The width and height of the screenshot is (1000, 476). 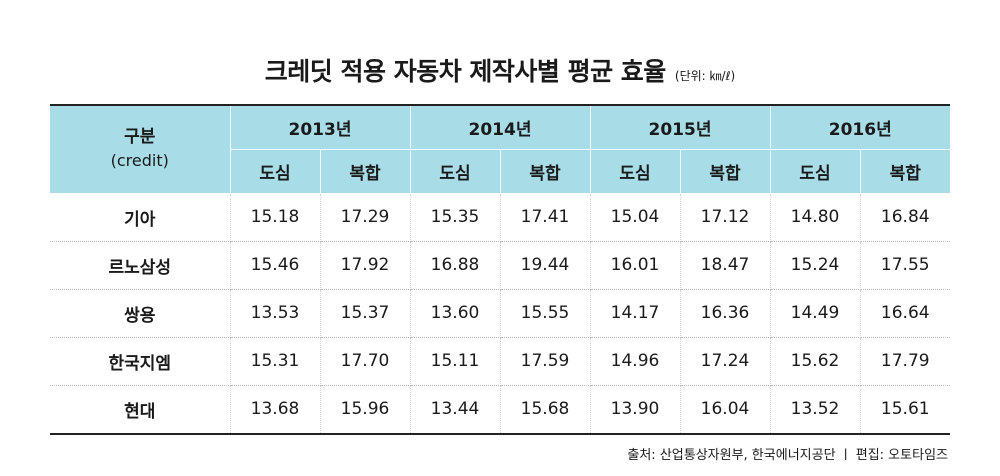 I want to click on efficiency-value: 15.55, so click(x=545, y=313).